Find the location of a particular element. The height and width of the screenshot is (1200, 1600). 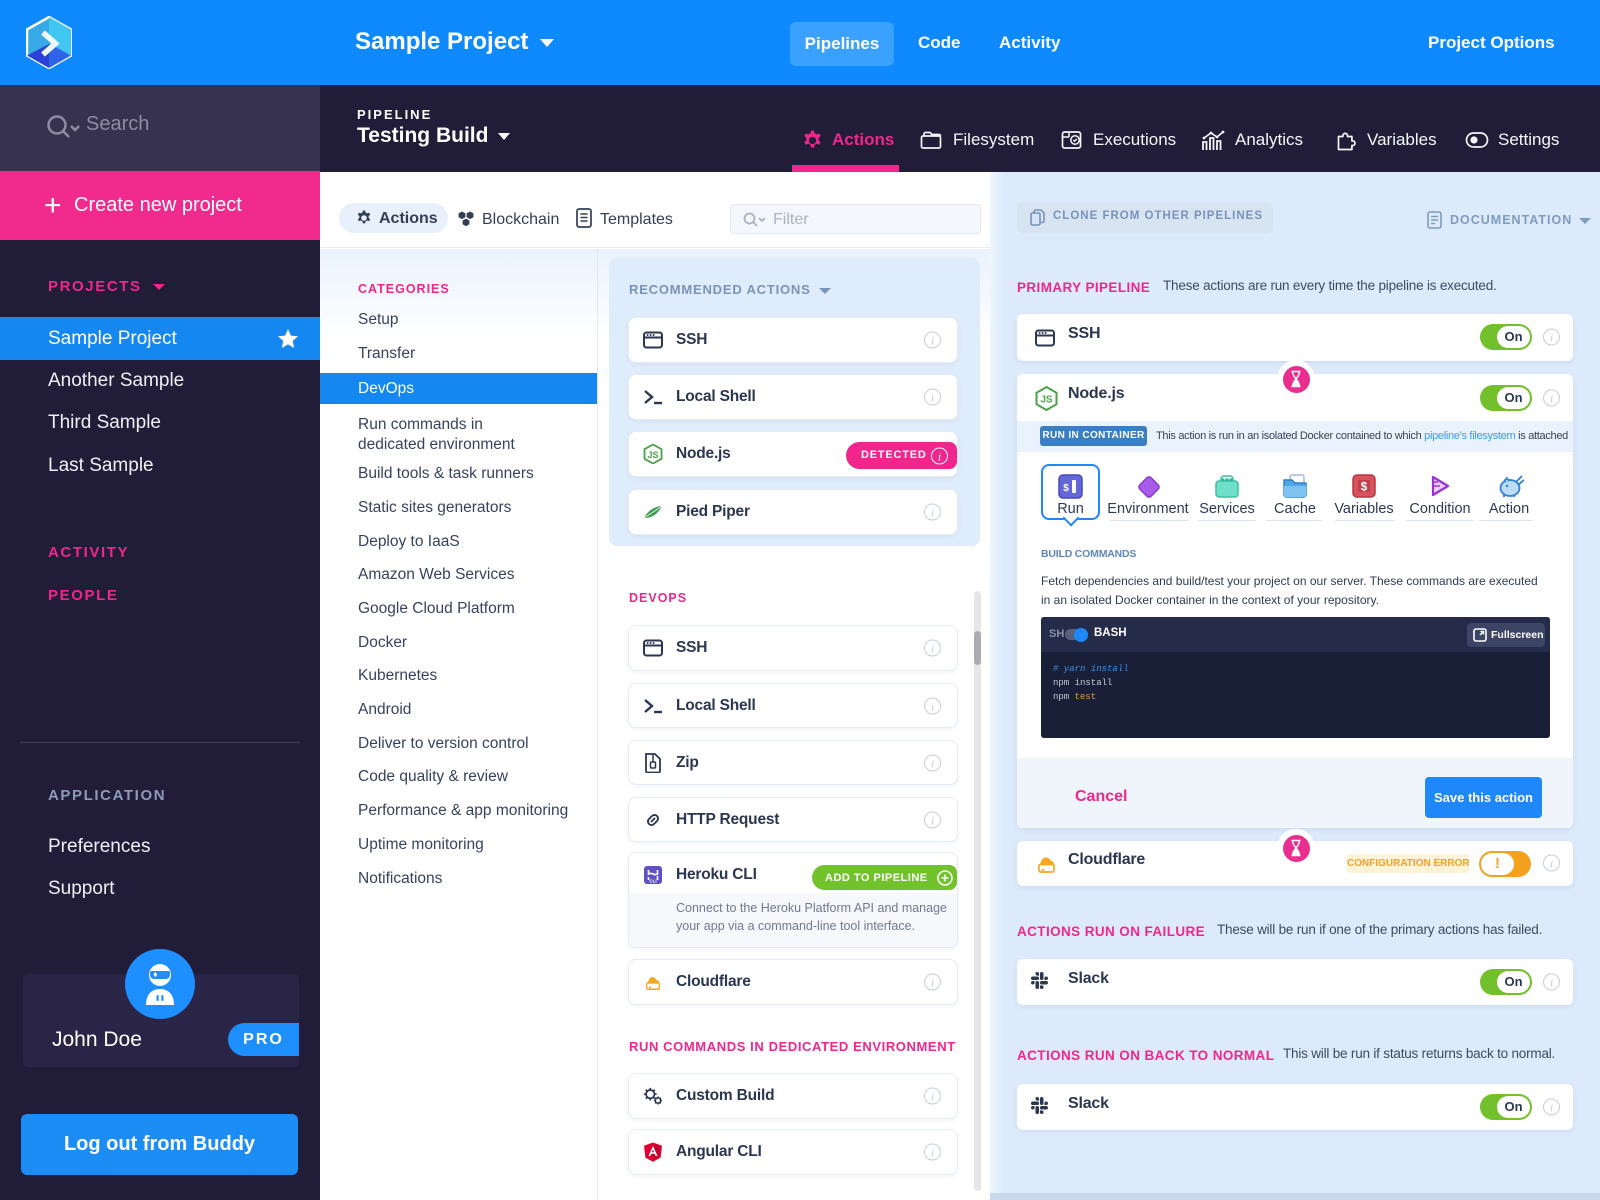

svg-text: CLI is located at coordinates (652, 880).